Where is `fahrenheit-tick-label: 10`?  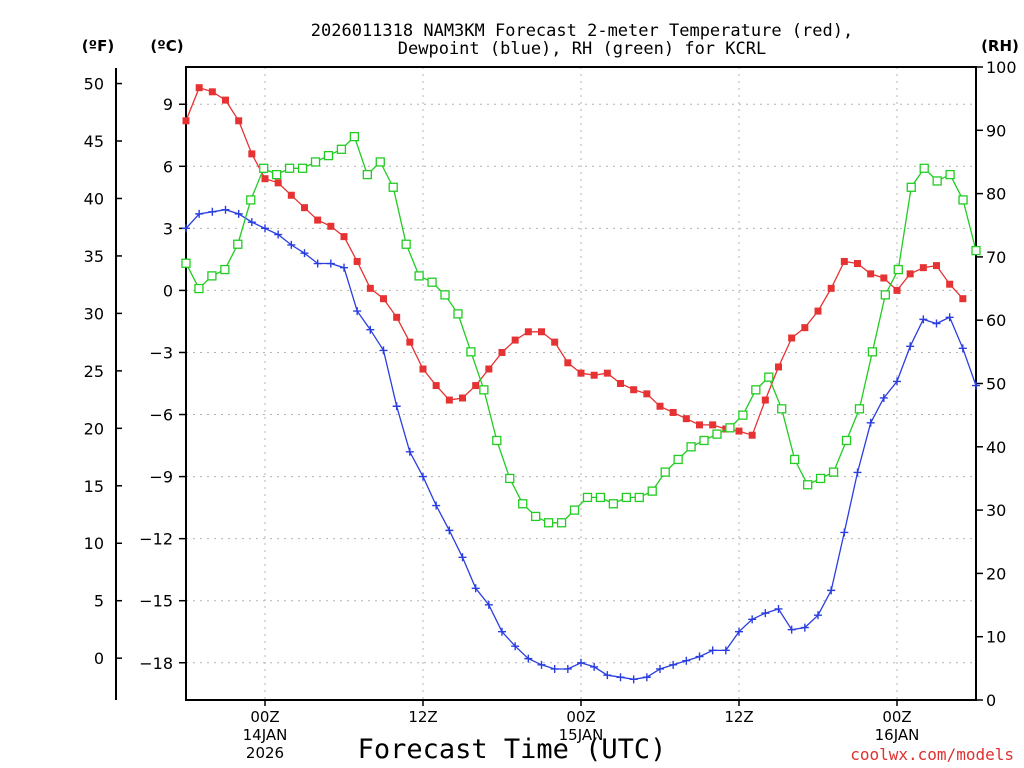 fahrenheit-tick-label: 10 is located at coordinates (94, 543).